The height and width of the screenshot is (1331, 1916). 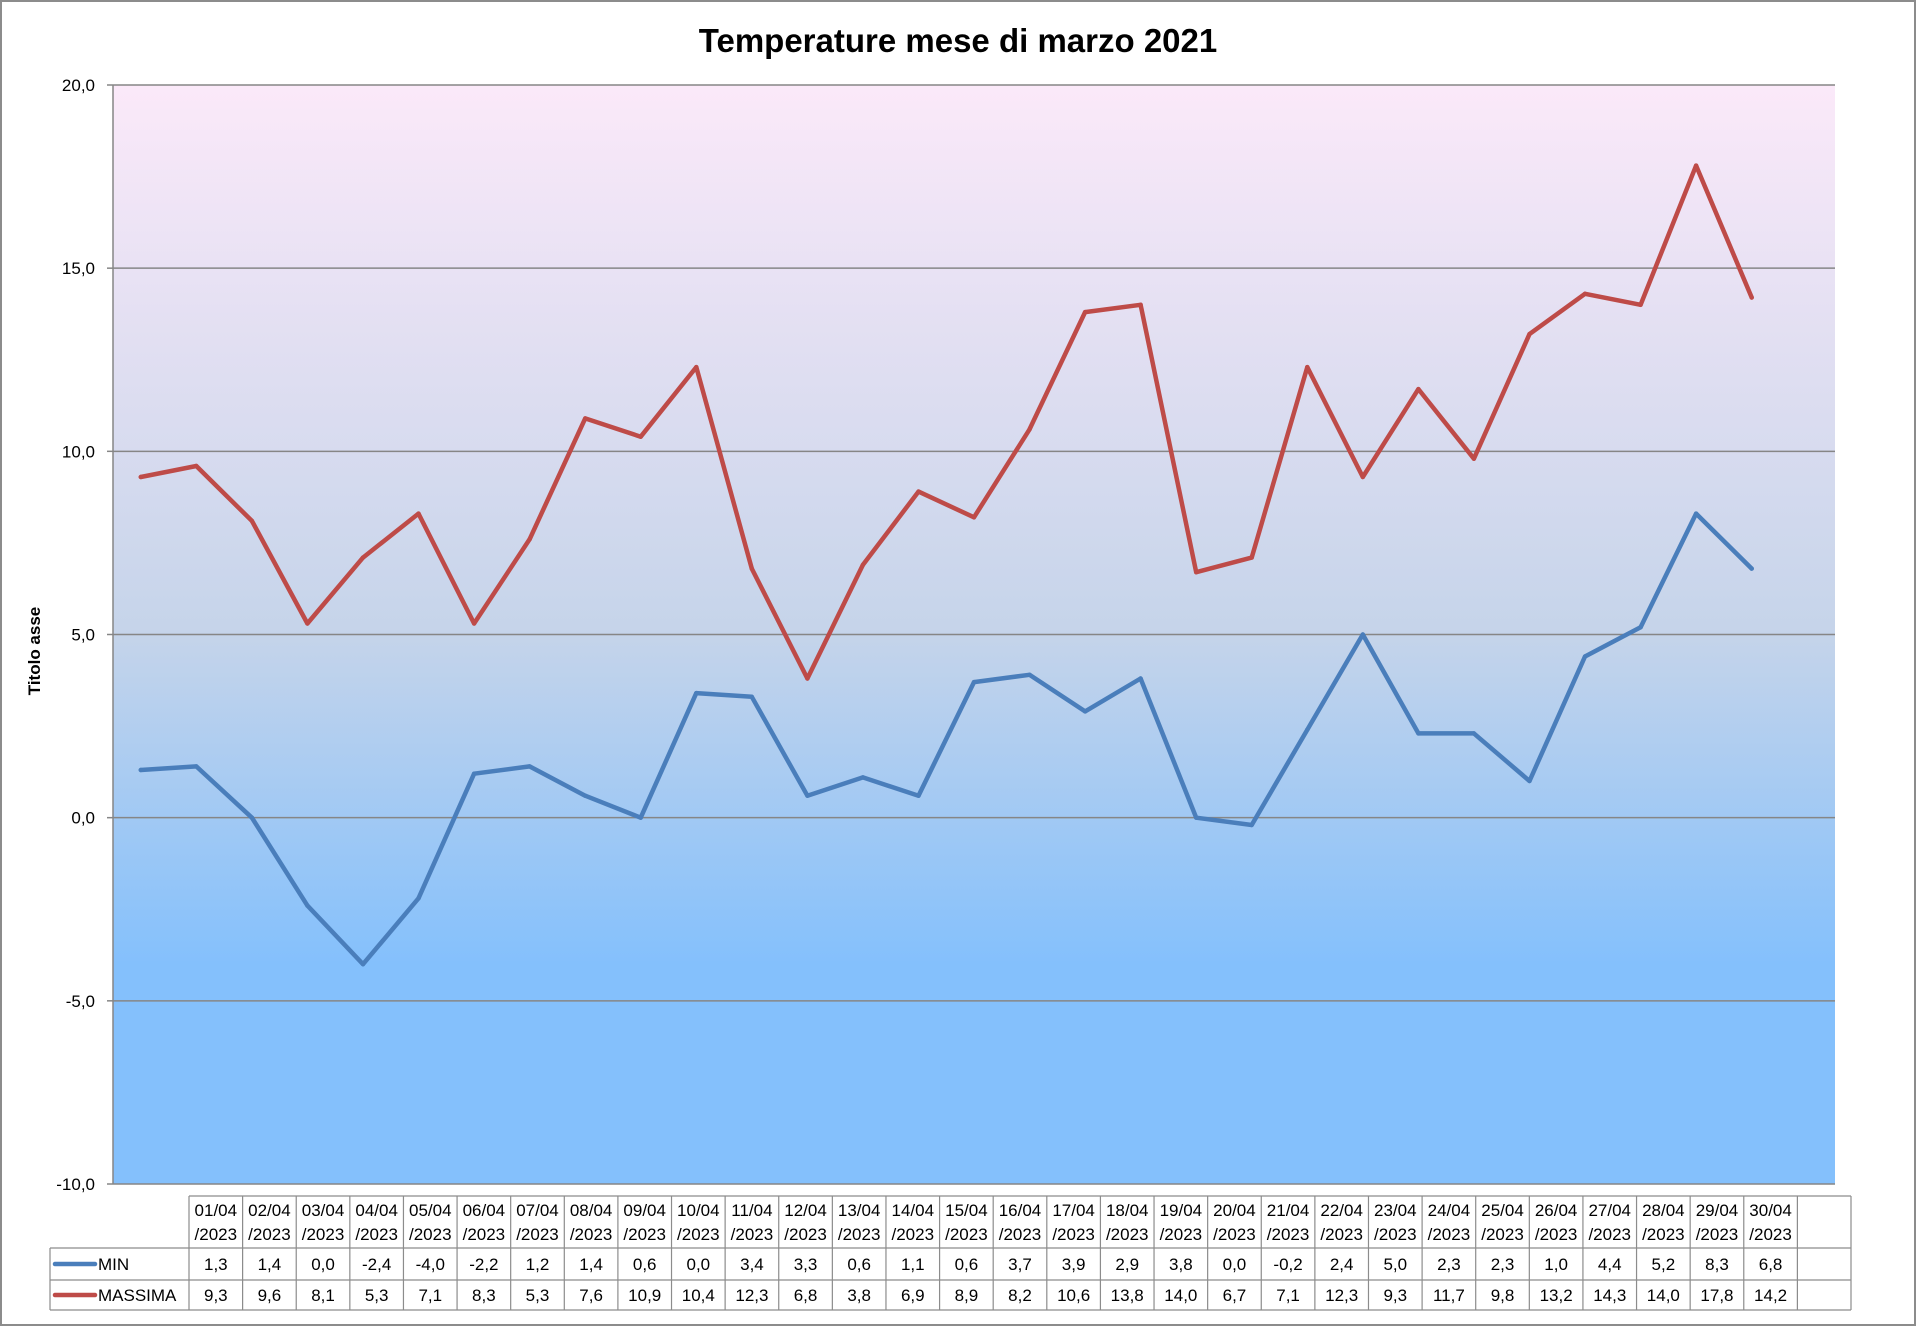 What do you see at coordinates (323, 1210) in the screenshot?
I see `x-tick-label: 03/04` at bounding box center [323, 1210].